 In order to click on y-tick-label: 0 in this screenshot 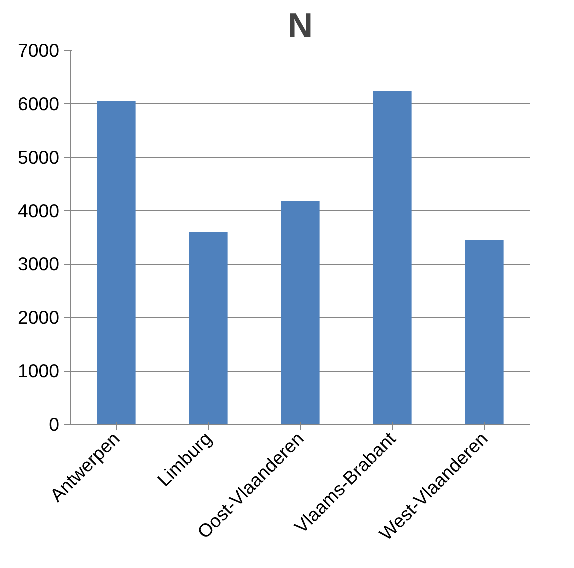, I will do `click(54, 424)`.